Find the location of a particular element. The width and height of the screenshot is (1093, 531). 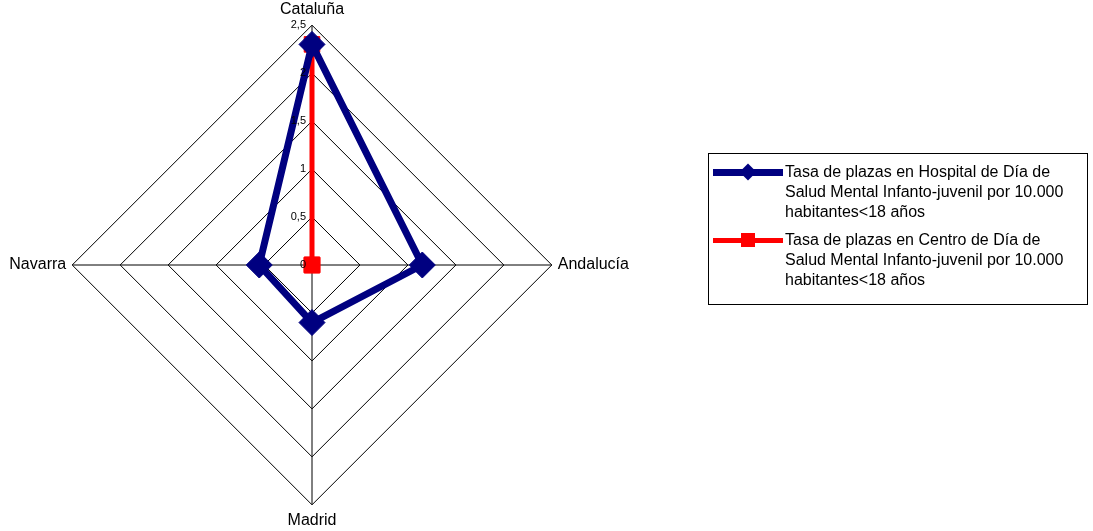

y-tick-label: 0,5 is located at coordinates (298, 216).